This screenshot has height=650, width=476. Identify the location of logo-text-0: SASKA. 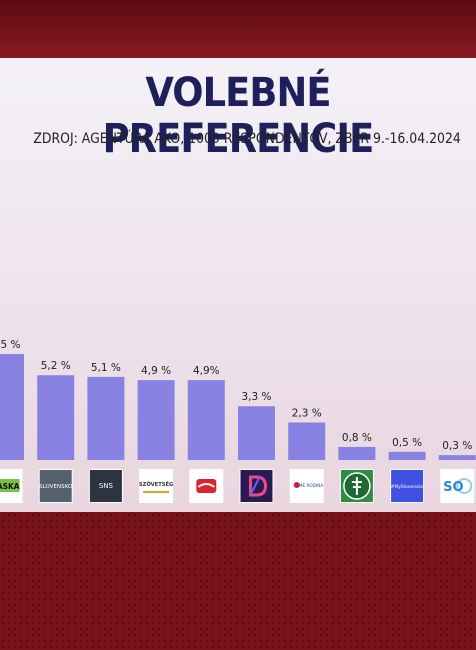
(10, 486).